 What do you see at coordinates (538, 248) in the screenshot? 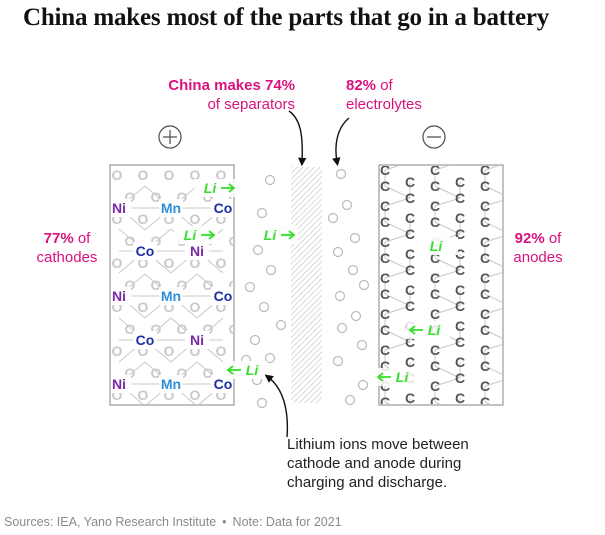
I see `anodes-annotation: 92% of anodes` at bounding box center [538, 248].